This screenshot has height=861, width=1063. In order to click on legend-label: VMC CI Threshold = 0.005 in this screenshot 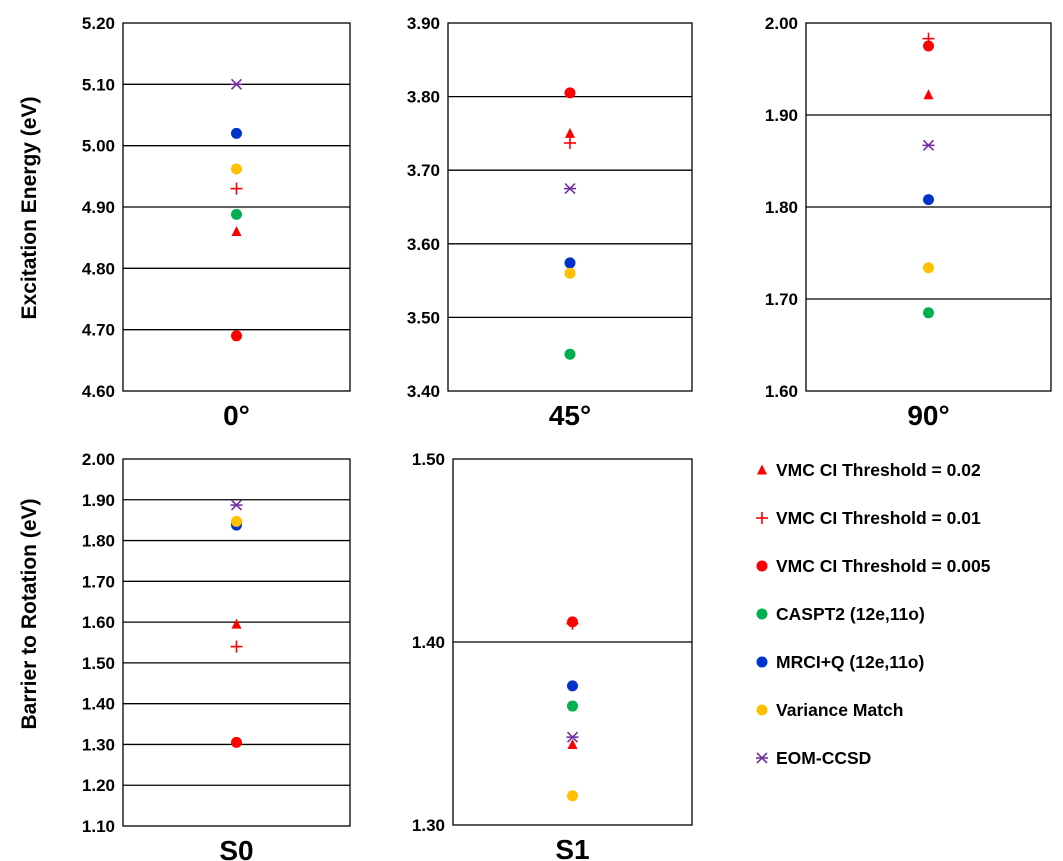, I will do `click(883, 566)`.